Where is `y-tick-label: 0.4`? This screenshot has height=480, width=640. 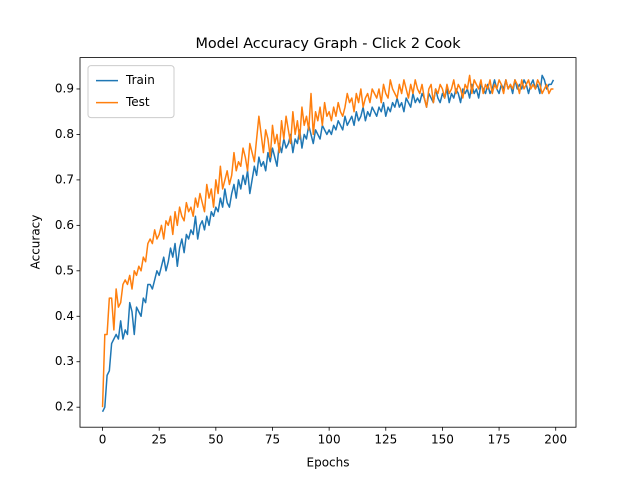 y-tick-label: 0.4 is located at coordinates (64, 316).